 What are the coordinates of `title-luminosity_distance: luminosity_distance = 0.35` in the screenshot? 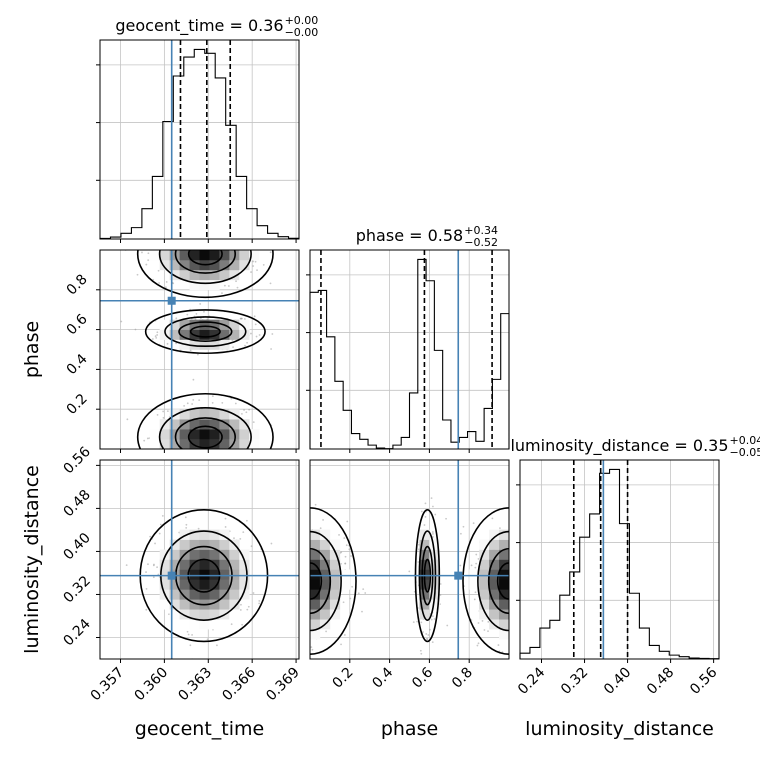 It's located at (619, 446).